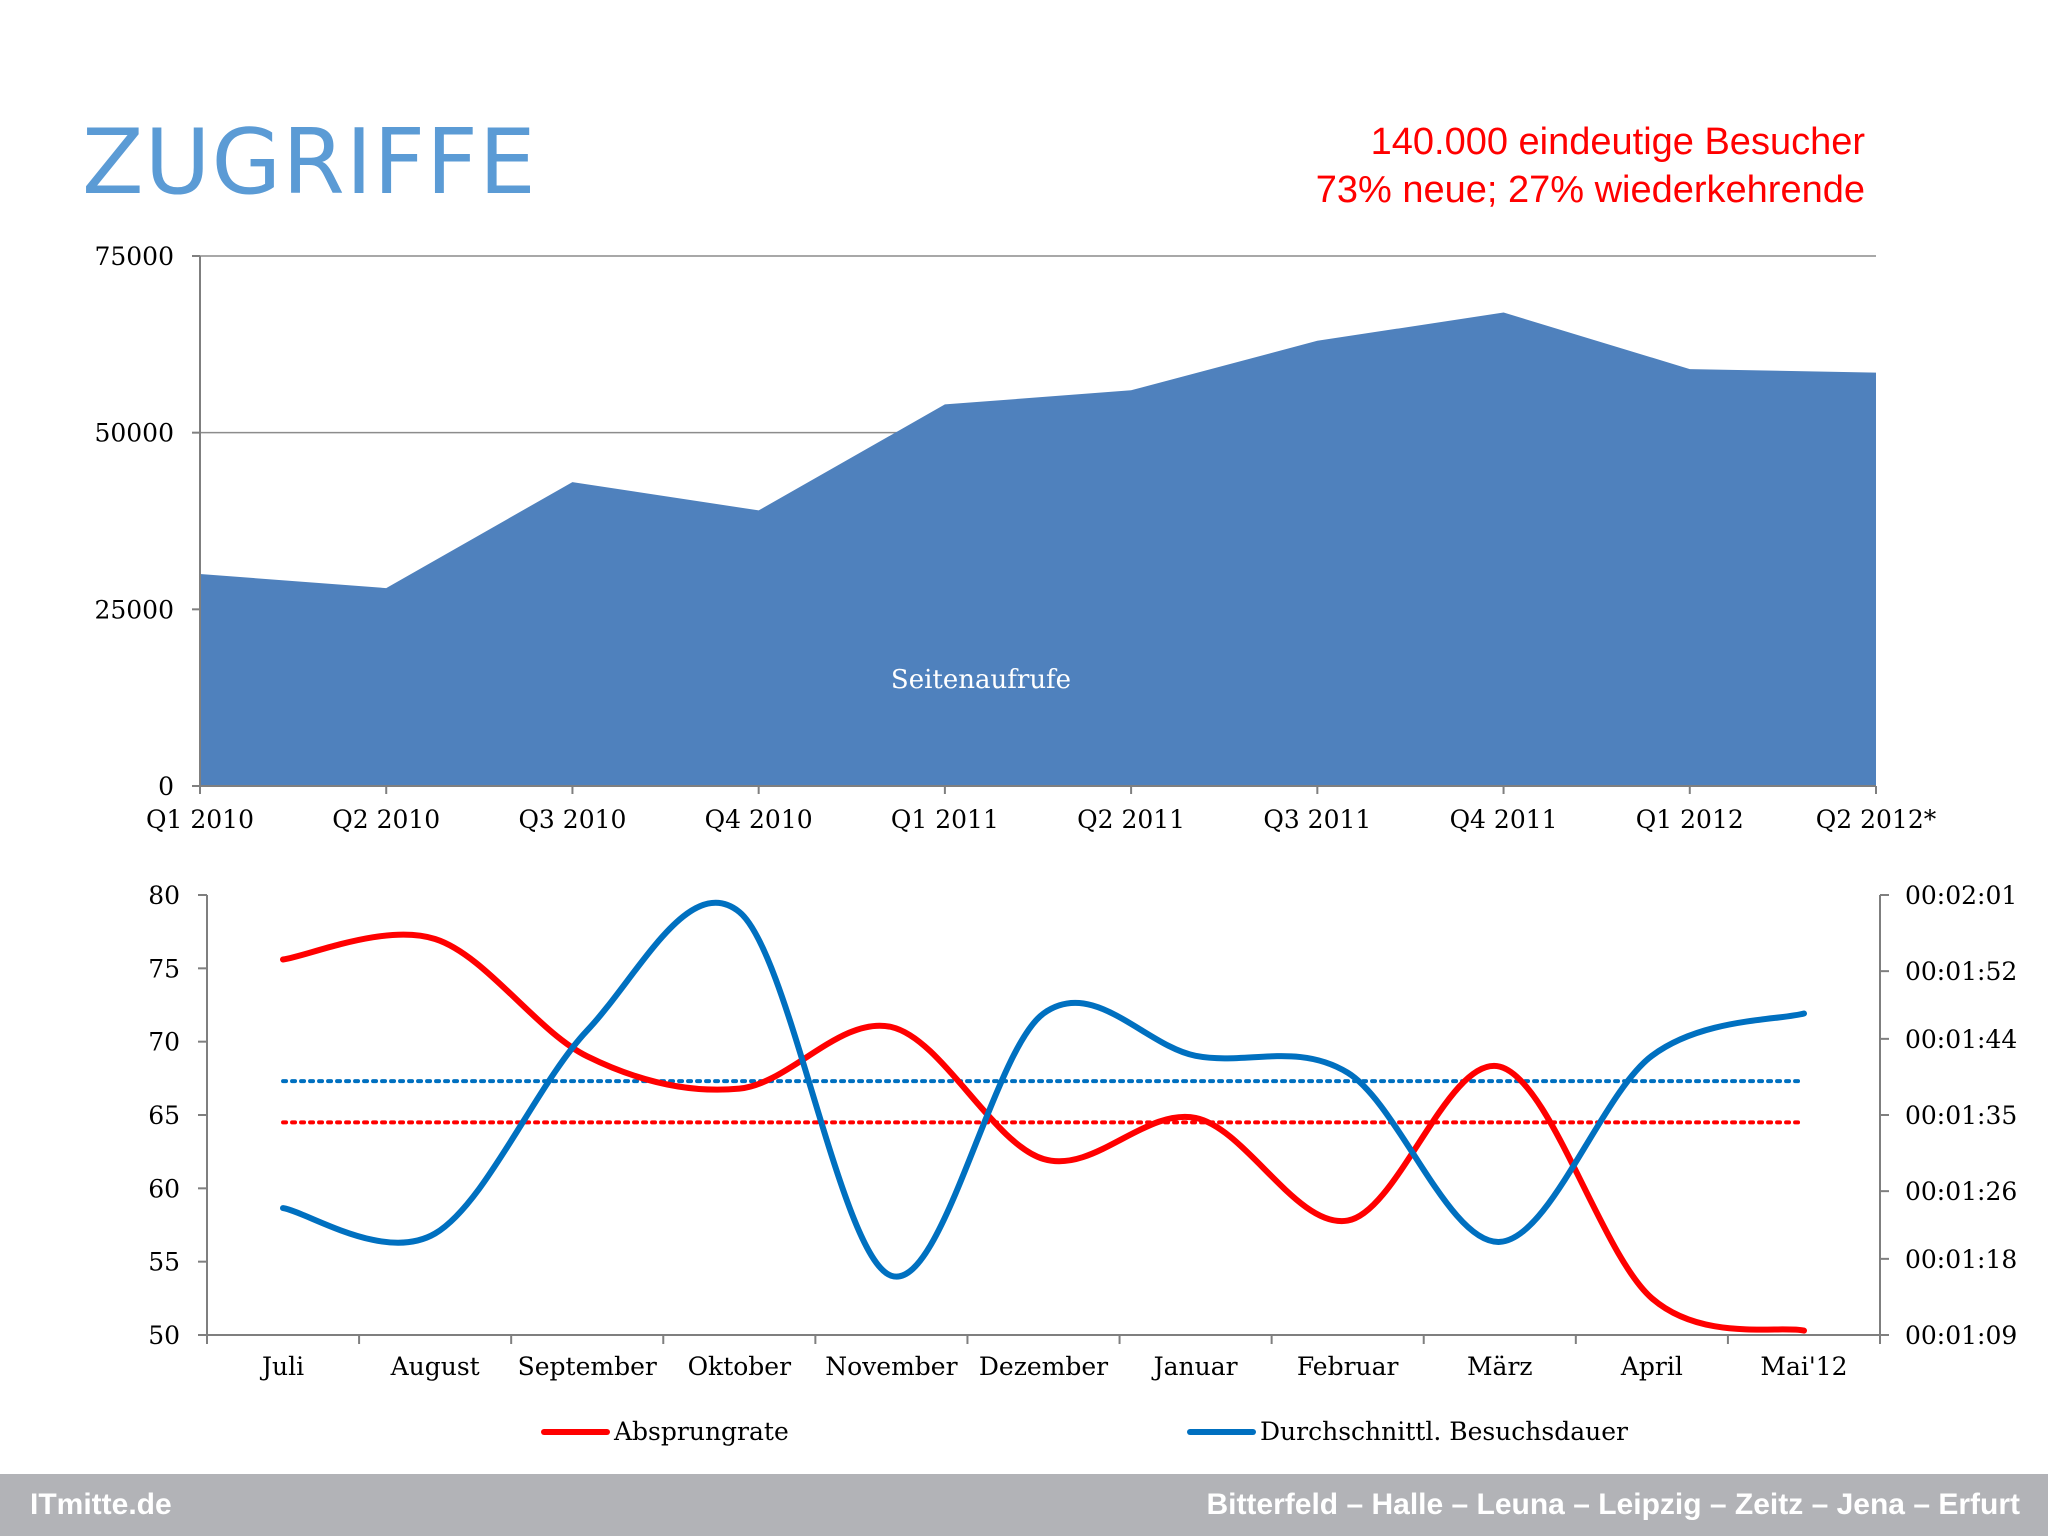  What do you see at coordinates (1690, 819) in the screenshot?
I see `x-tick-label: Q1 2012` at bounding box center [1690, 819].